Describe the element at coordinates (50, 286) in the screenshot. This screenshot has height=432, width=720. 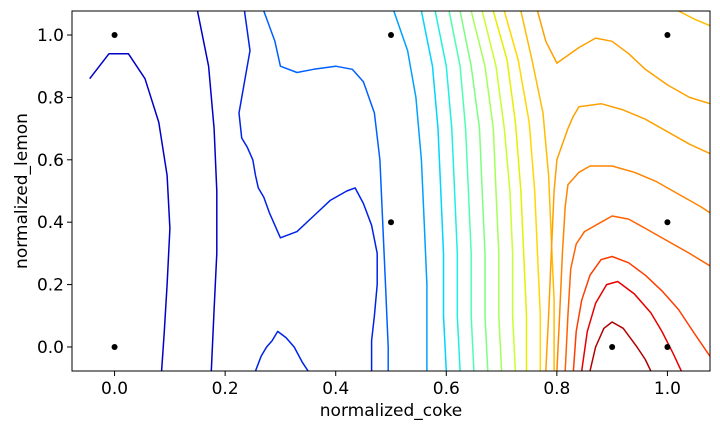
I see `y-tick-label: 0.2` at that location.